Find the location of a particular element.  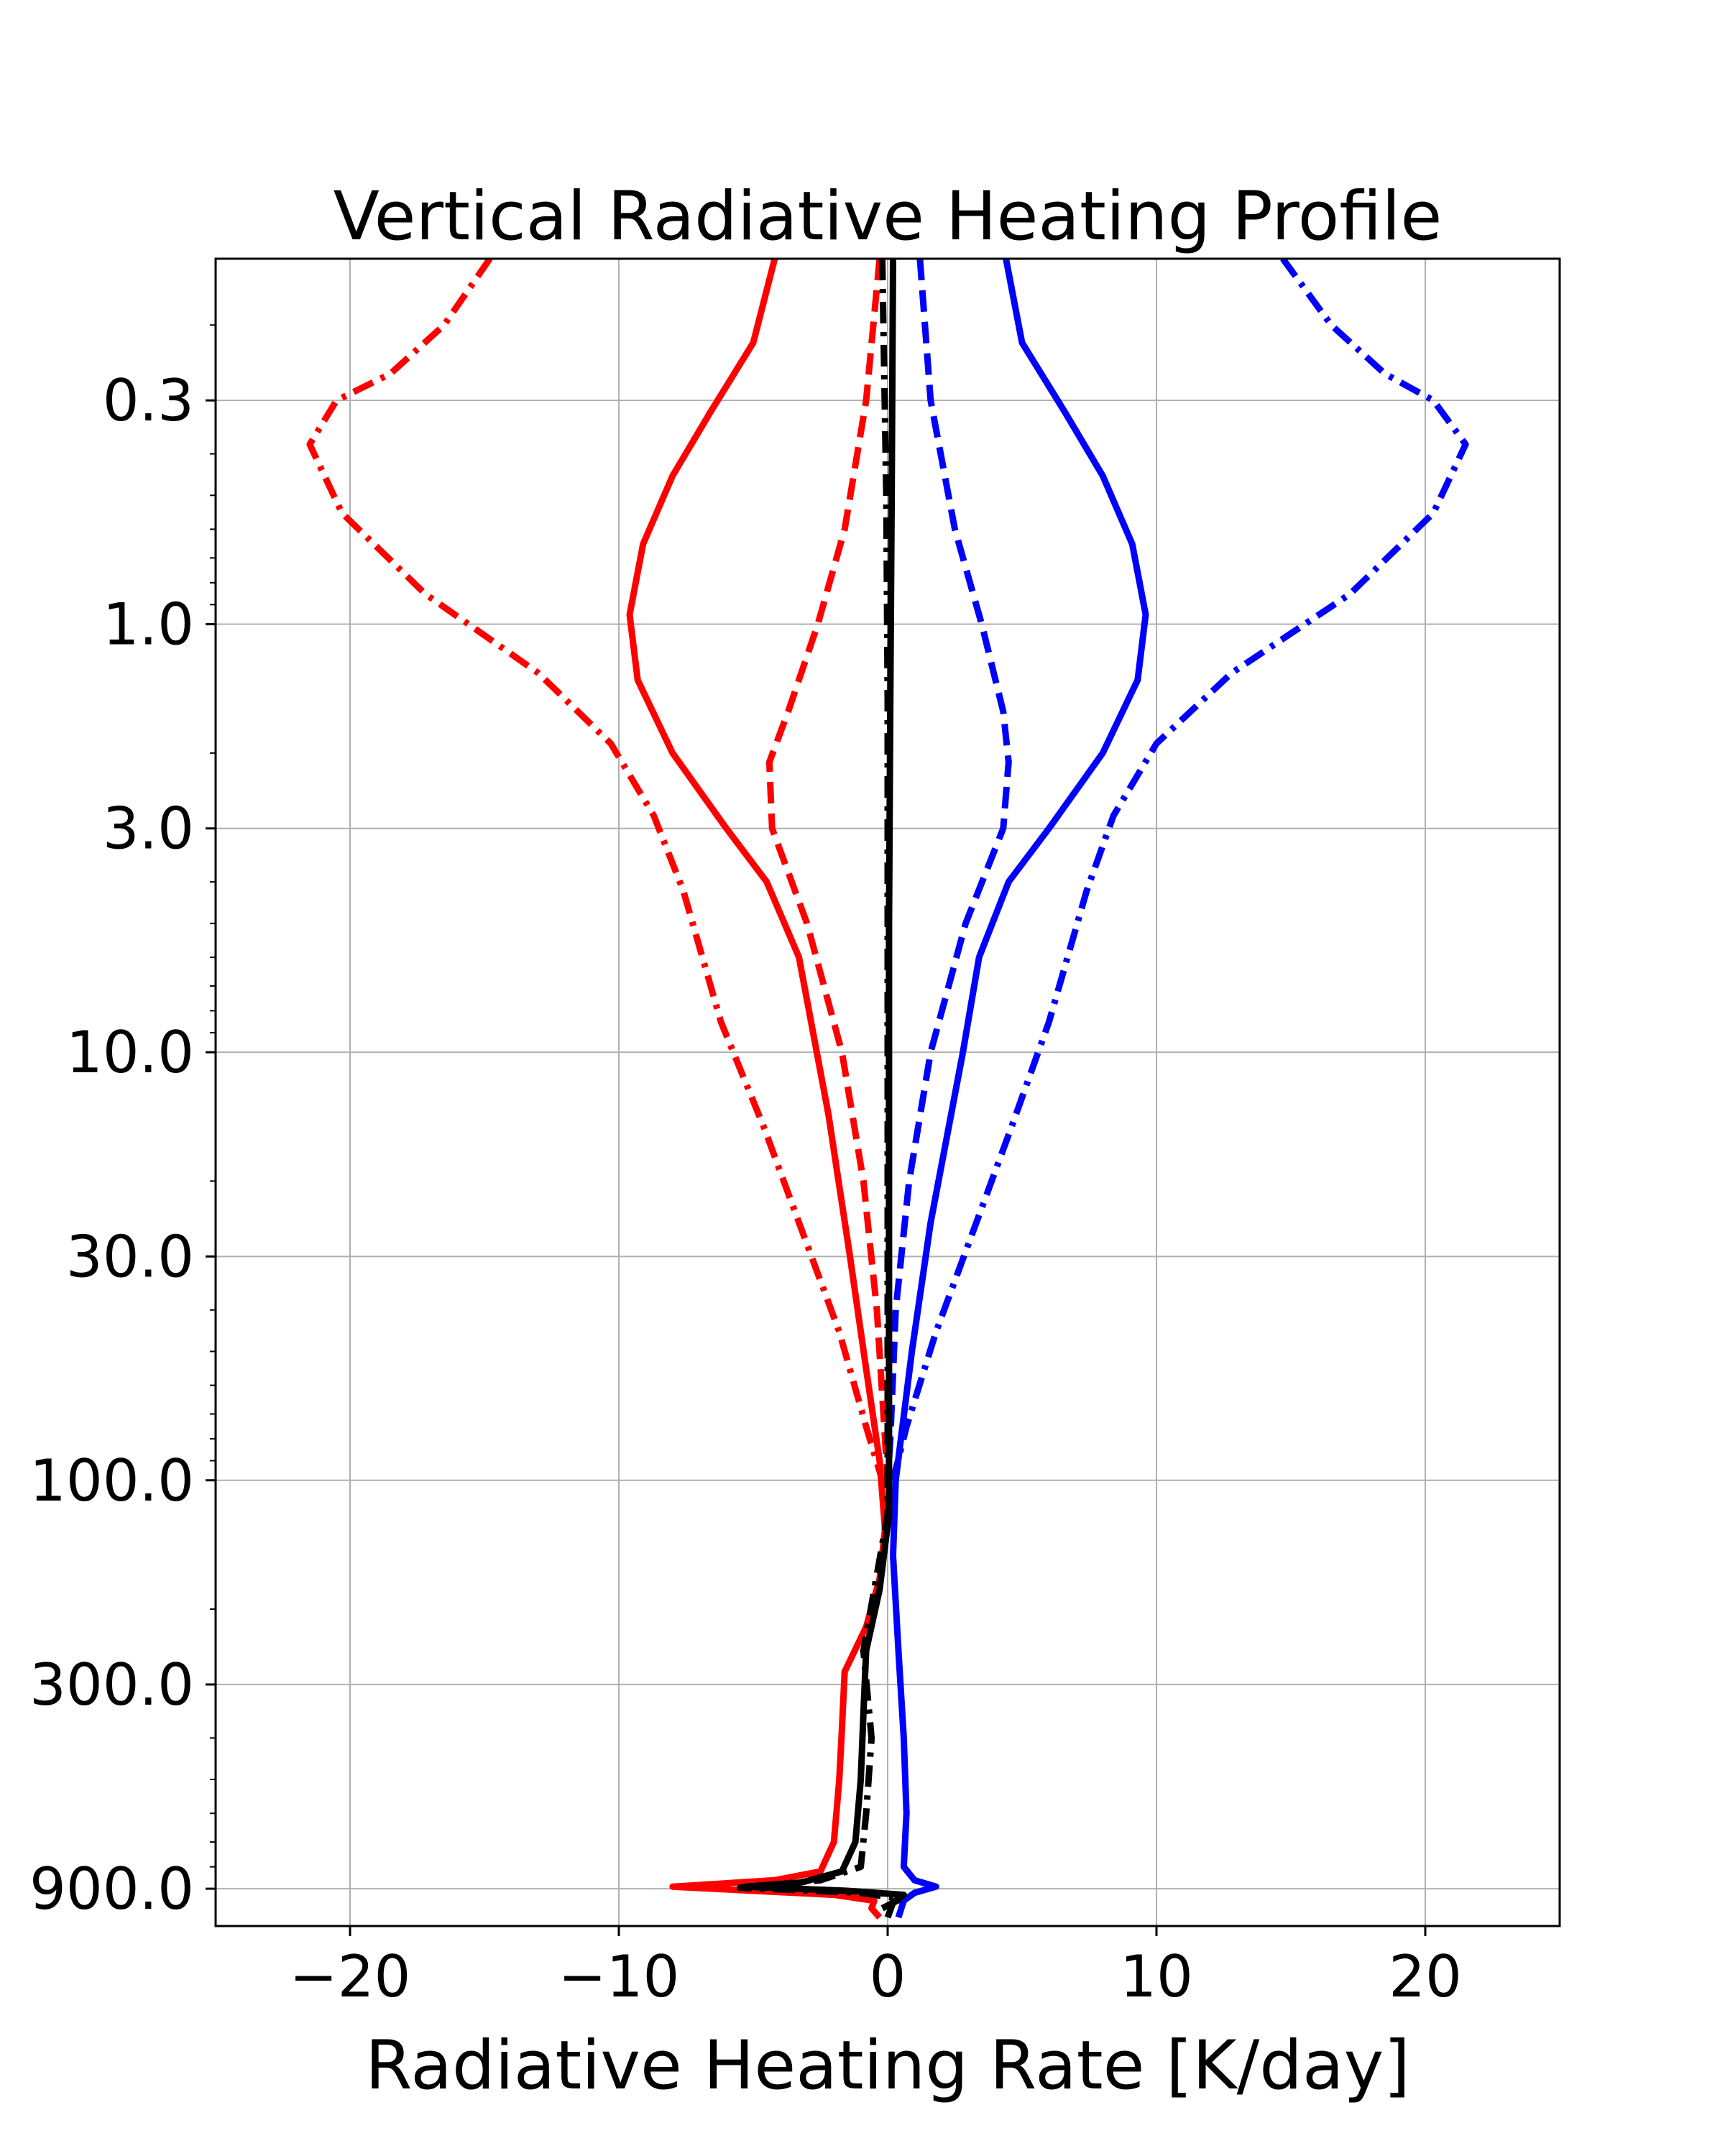

x-tick-label: 0 is located at coordinates (888, 1977).